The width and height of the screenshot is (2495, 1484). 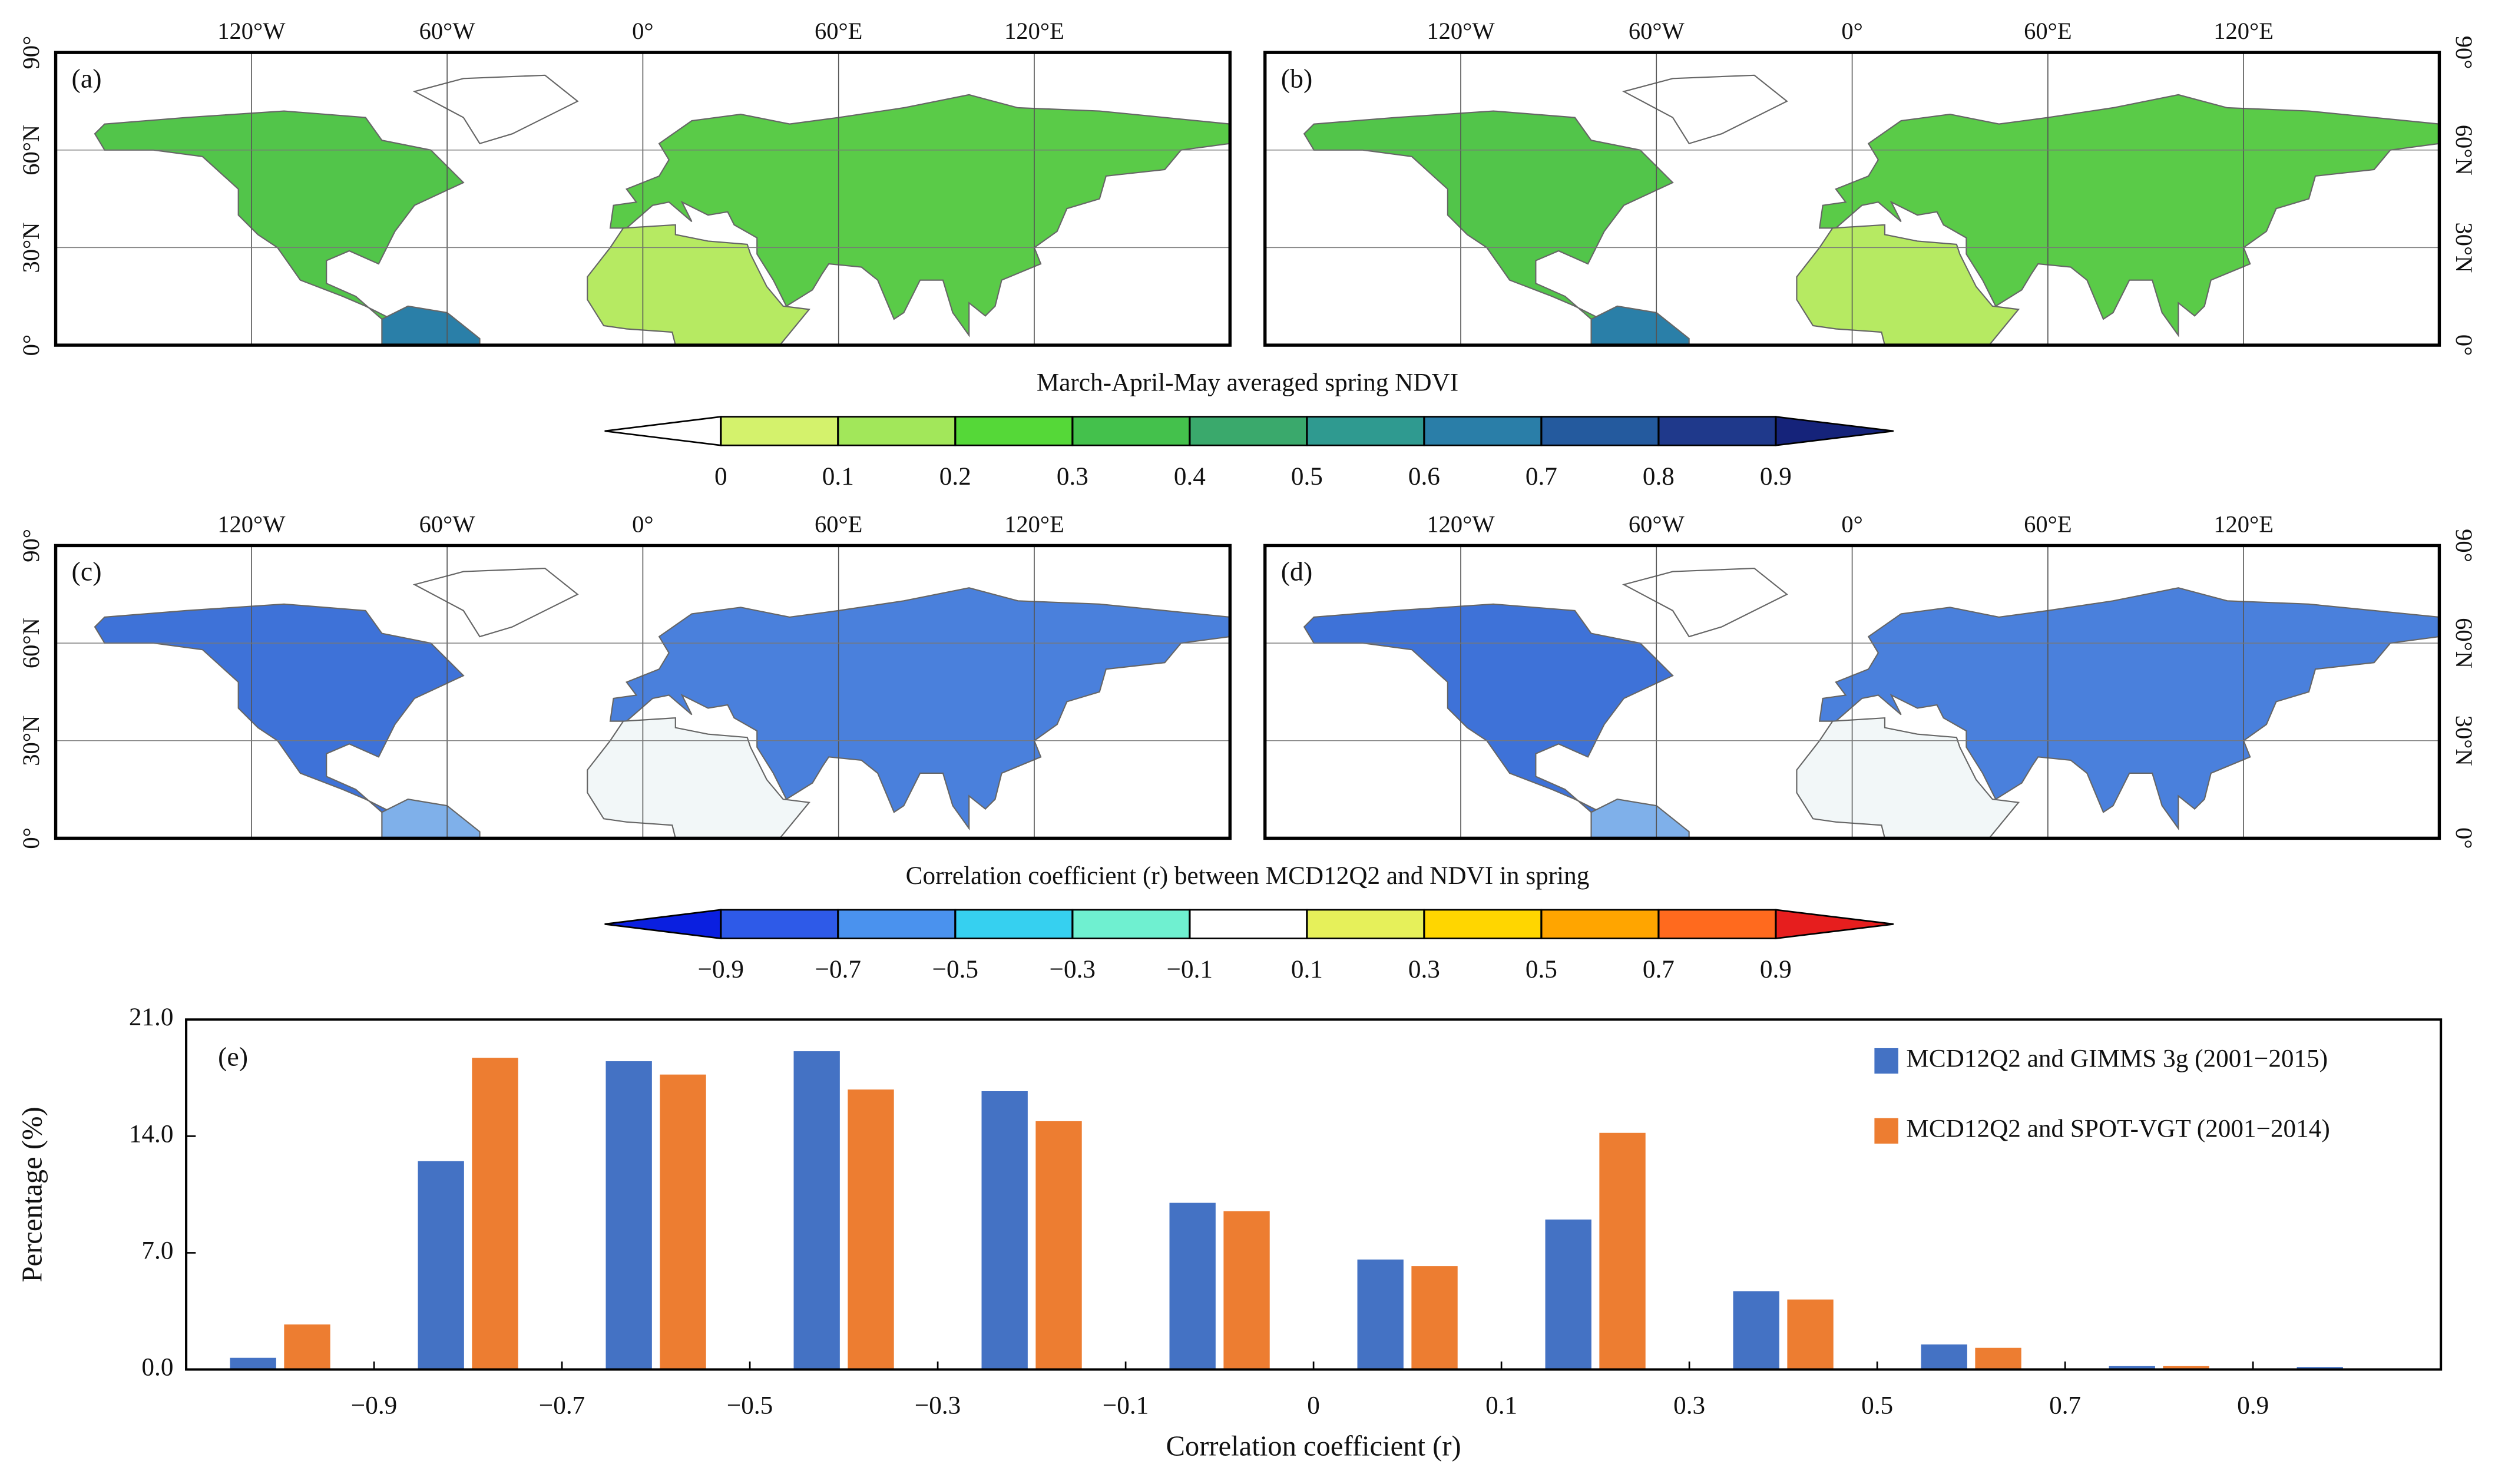 I want to click on x-axis-title: Correlation coefficient (r), so click(x=1314, y=1446).